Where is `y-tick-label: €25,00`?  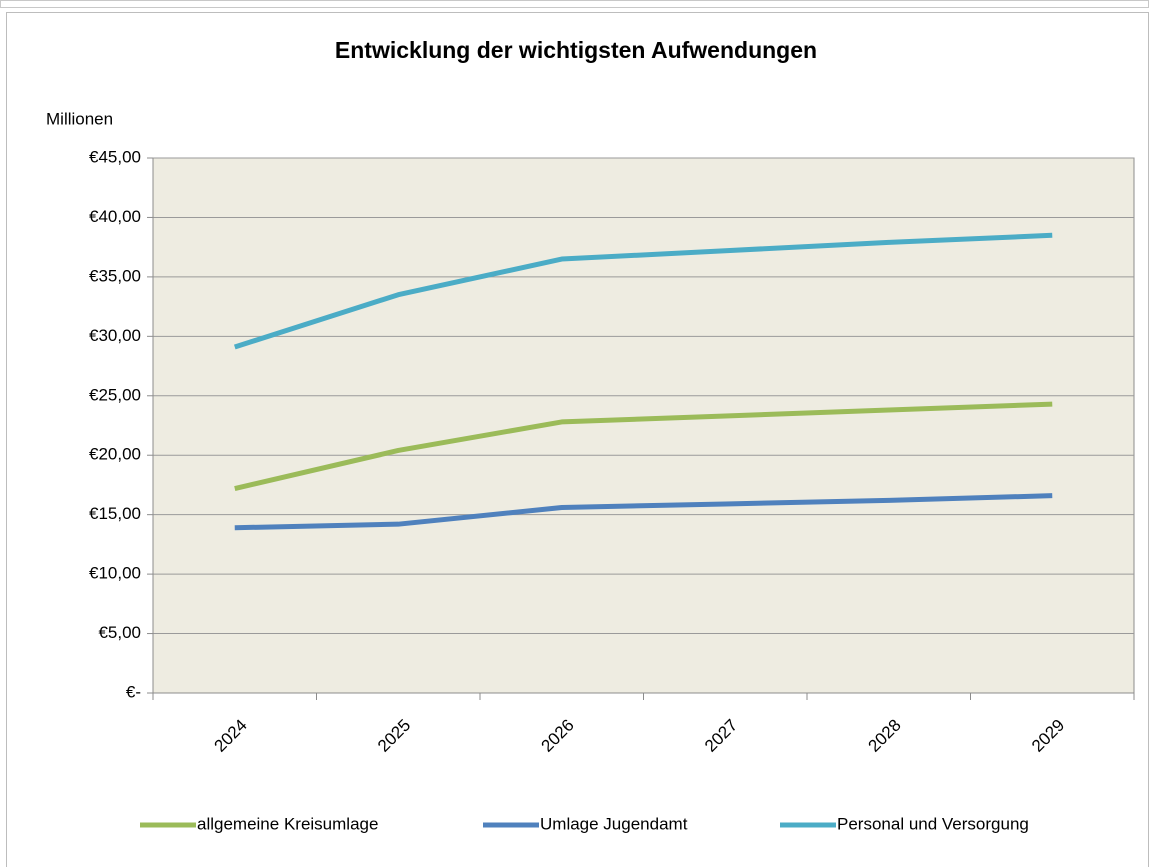 y-tick-label: €25,00 is located at coordinates (115, 394).